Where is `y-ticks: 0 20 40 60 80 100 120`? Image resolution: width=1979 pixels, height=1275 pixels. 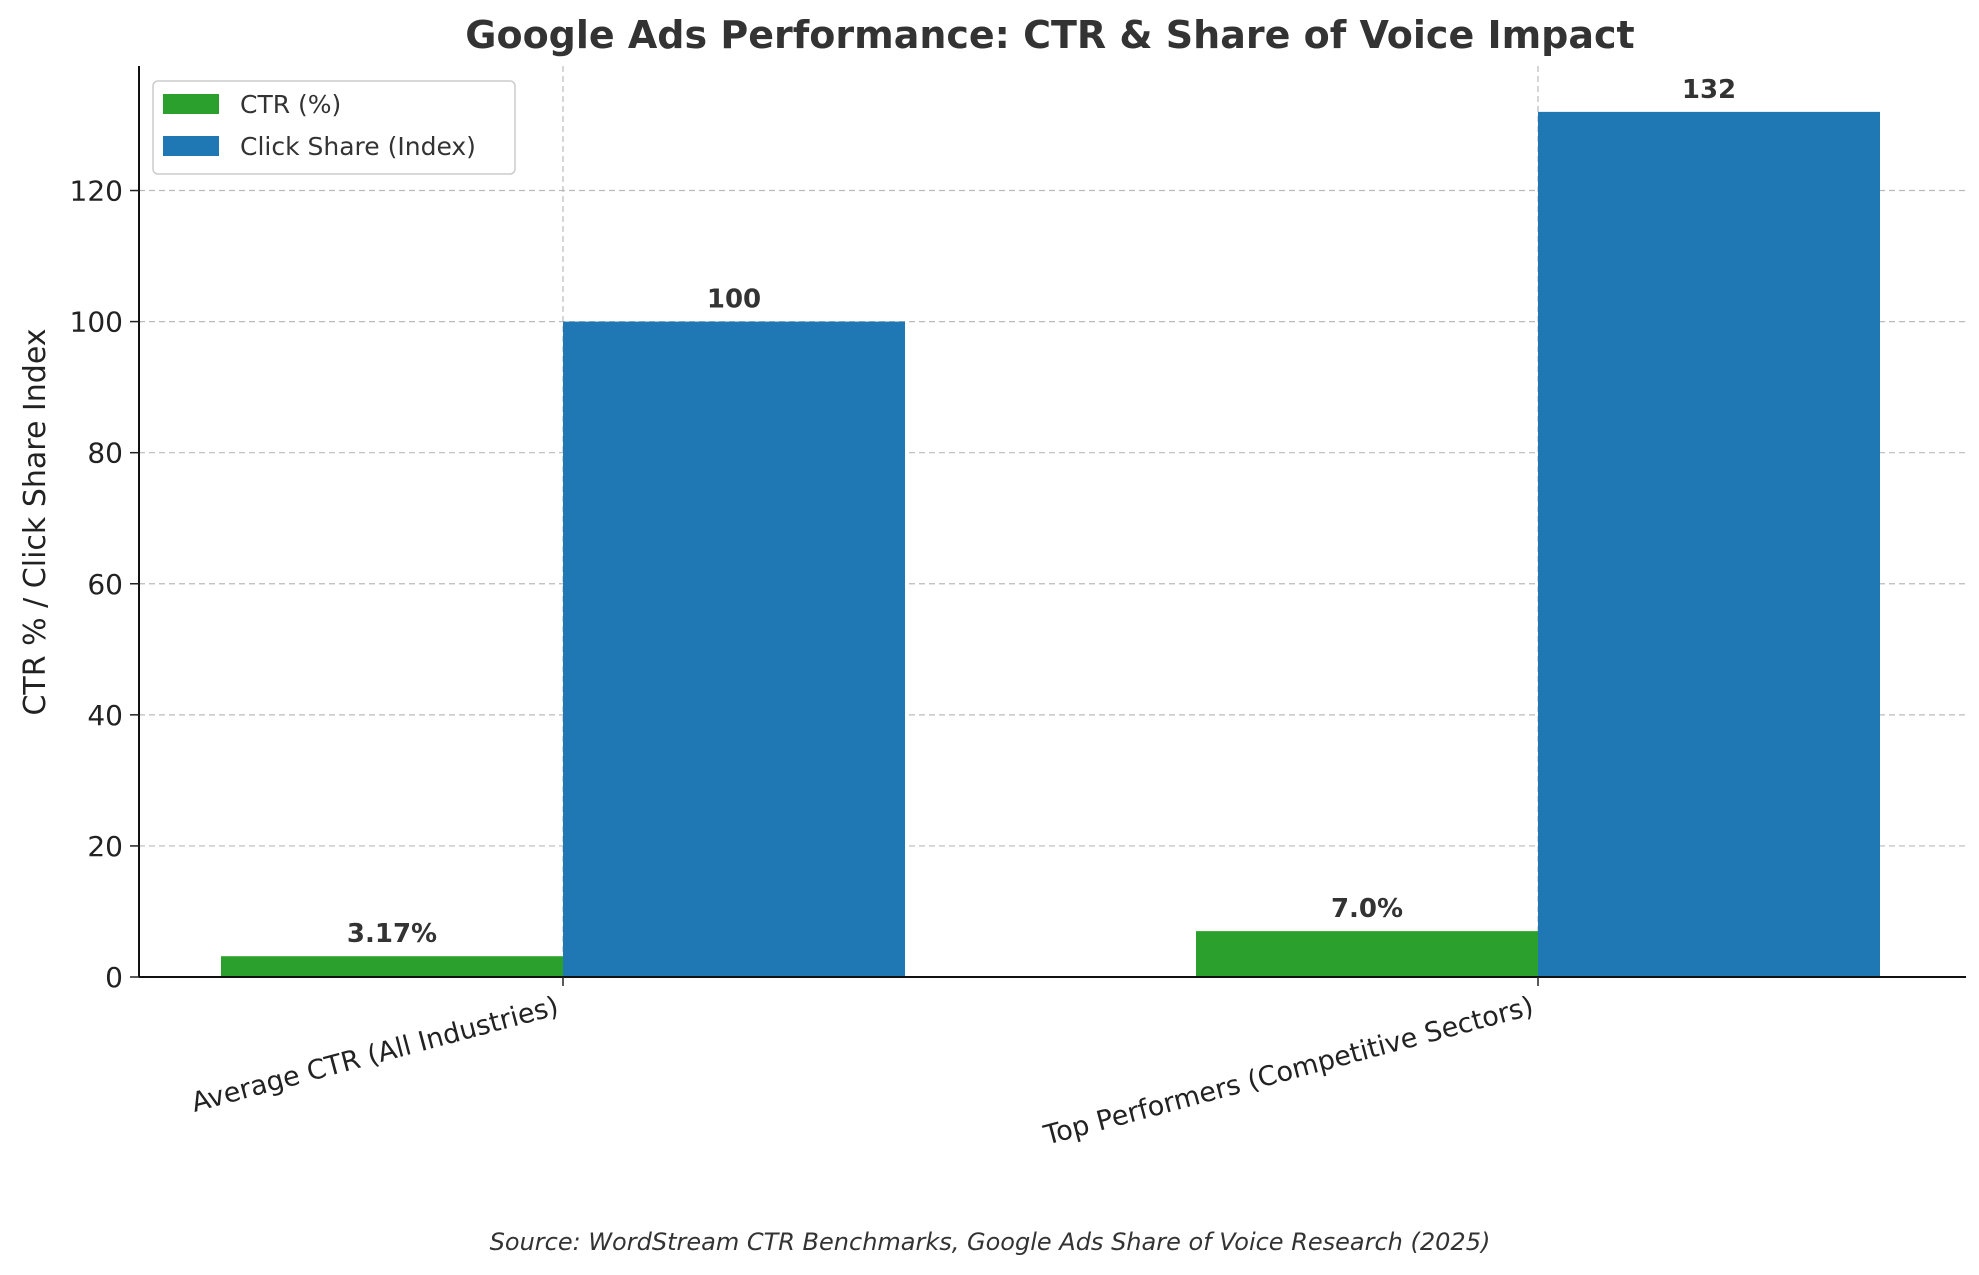 y-ticks: 0 20 40 60 80 100 120 is located at coordinates (104, 584).